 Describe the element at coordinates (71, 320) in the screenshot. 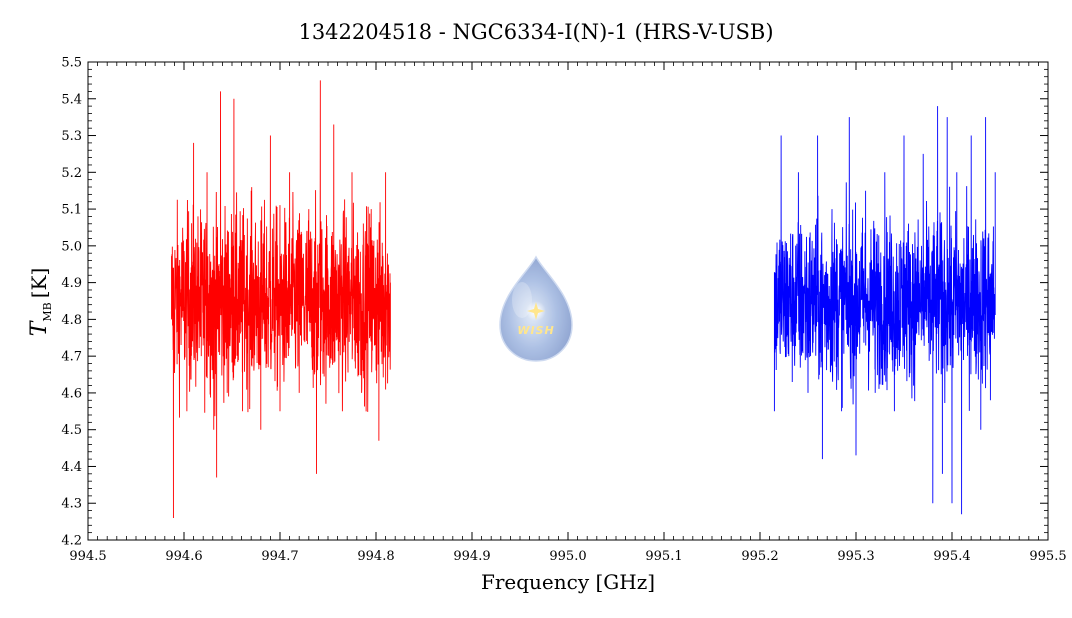

I see `y-tick-label: 4.8` at that location.